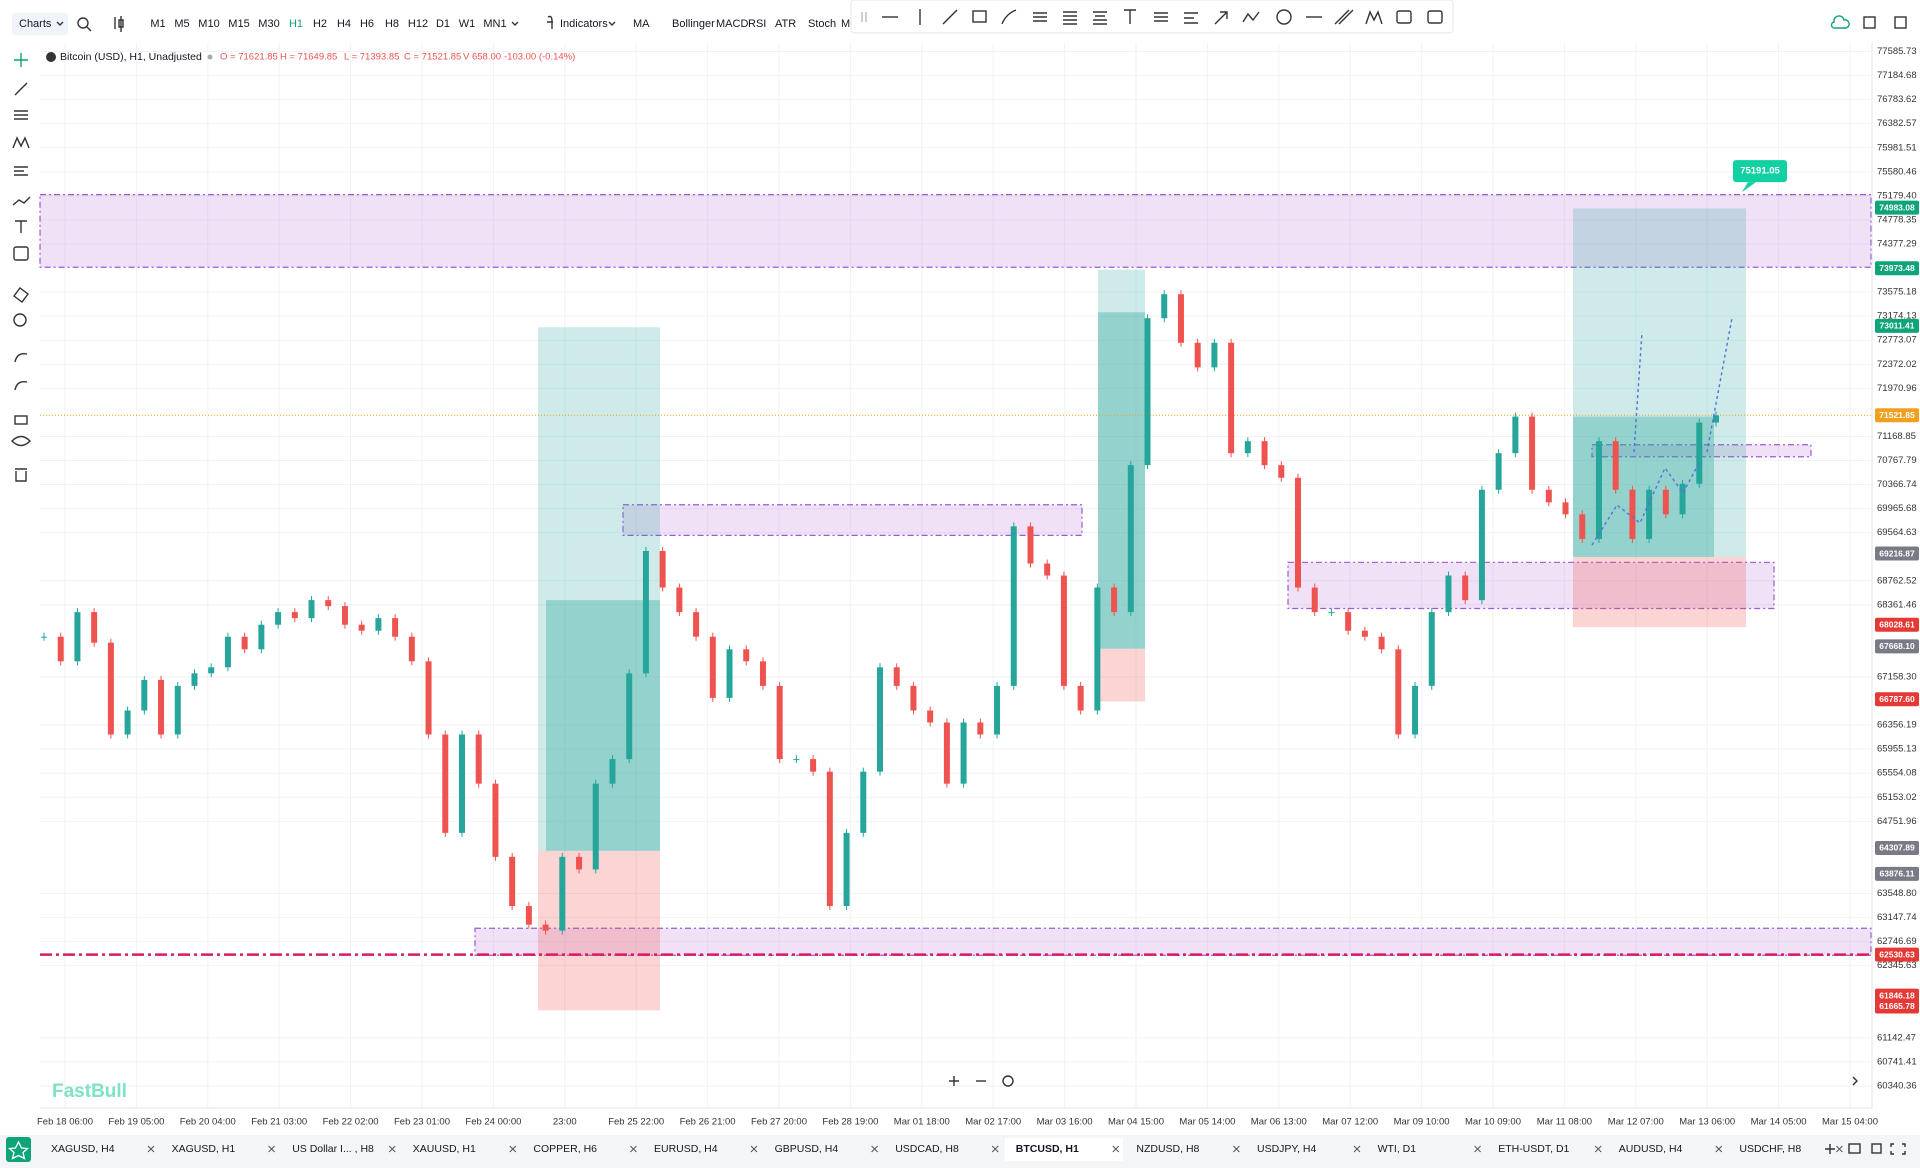 This screenshot has height=1168, width=1920. I want to click on indicator: MACD, so click(732, 24).